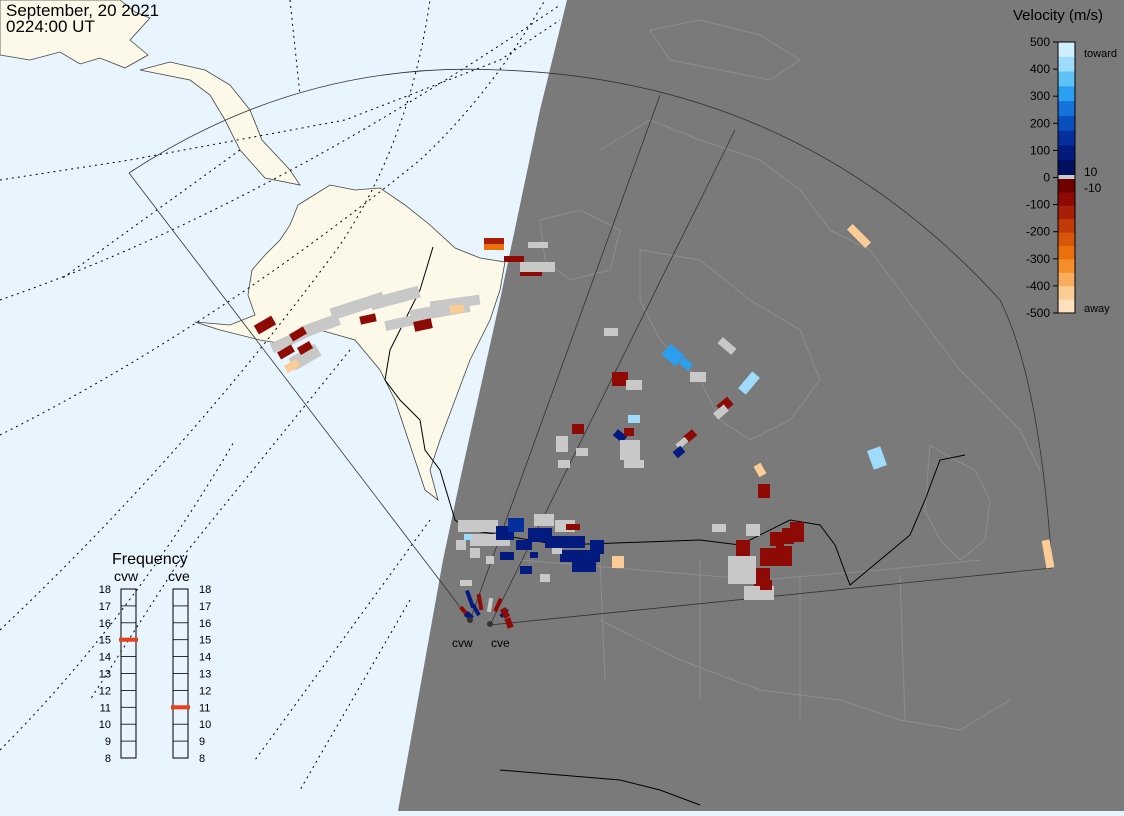 Image resolution: width=1124 pixels, height=816 pixels. I want to click on velocity-scale-title: Velocity (m/s), so click(1058, 15).